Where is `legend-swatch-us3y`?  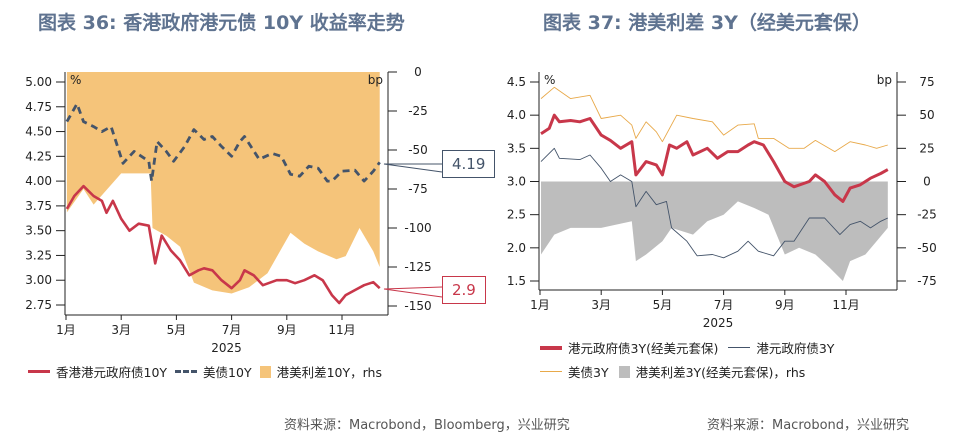 legend-swatch-us3y is located at coordinates (551, 371).